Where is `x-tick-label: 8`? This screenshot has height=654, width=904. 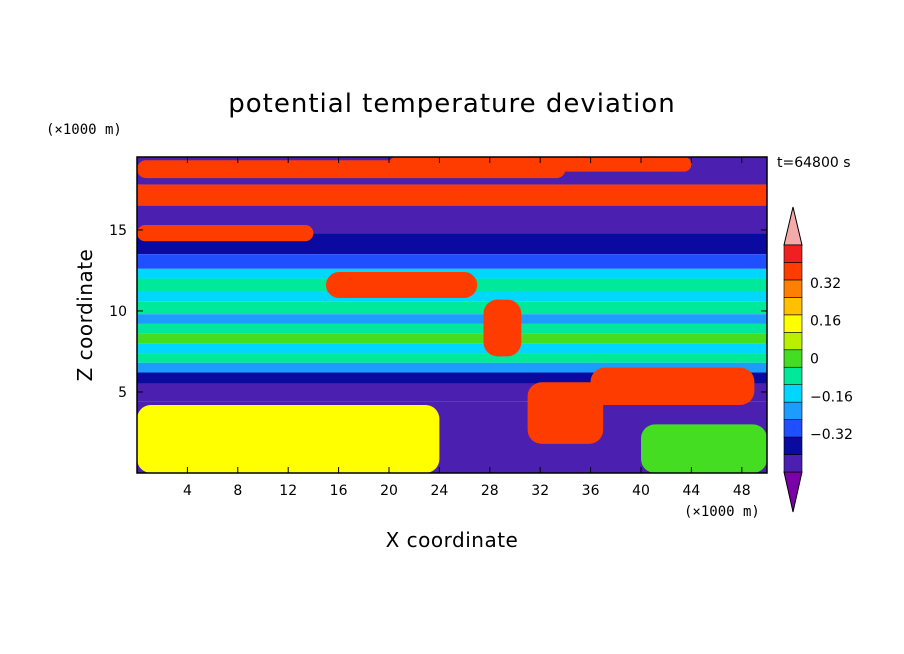
x-tick-label: 8 is located at coordinates (237, 491).